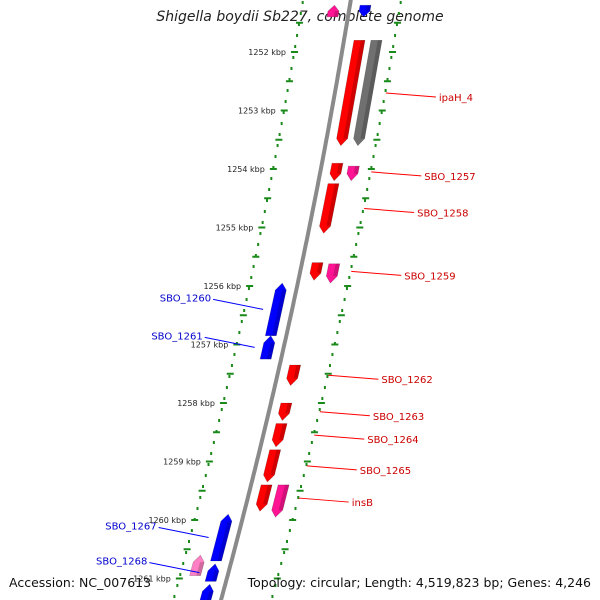 This screenshot has width=600, height=600. I want to click on gene-label: insB, so click(362, 503).